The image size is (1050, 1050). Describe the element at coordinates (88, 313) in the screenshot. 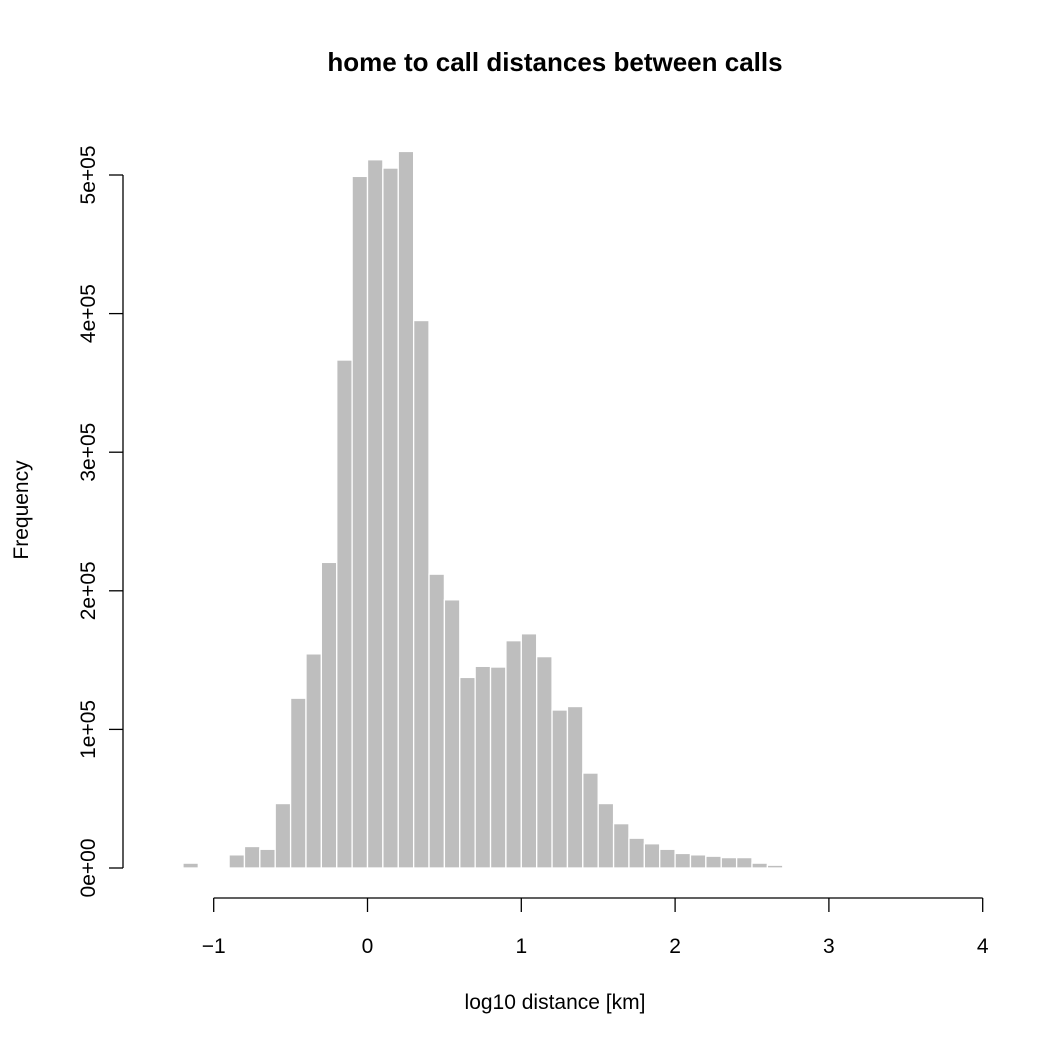

I see `y-tick-label: 4e+05` at that location.